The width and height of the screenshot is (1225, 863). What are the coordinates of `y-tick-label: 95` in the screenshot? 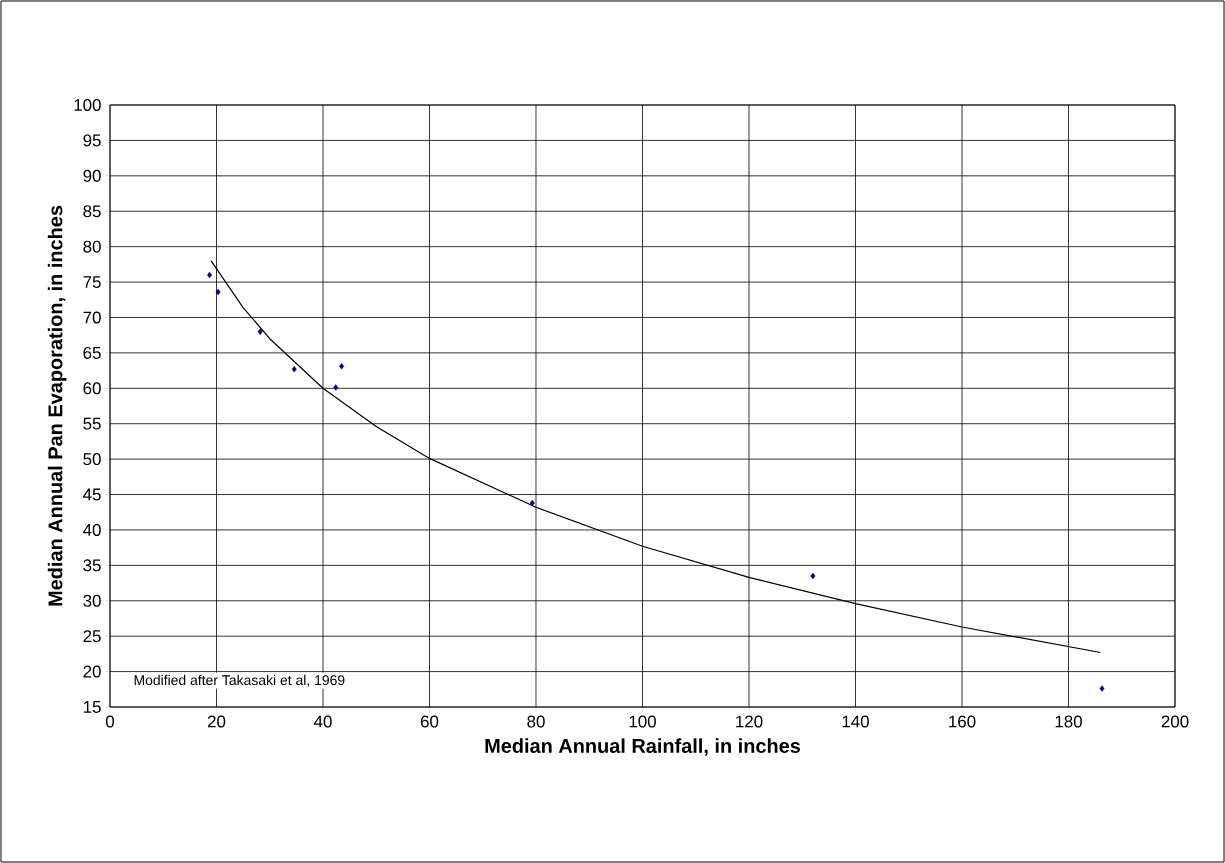 It's located at (92, 140).